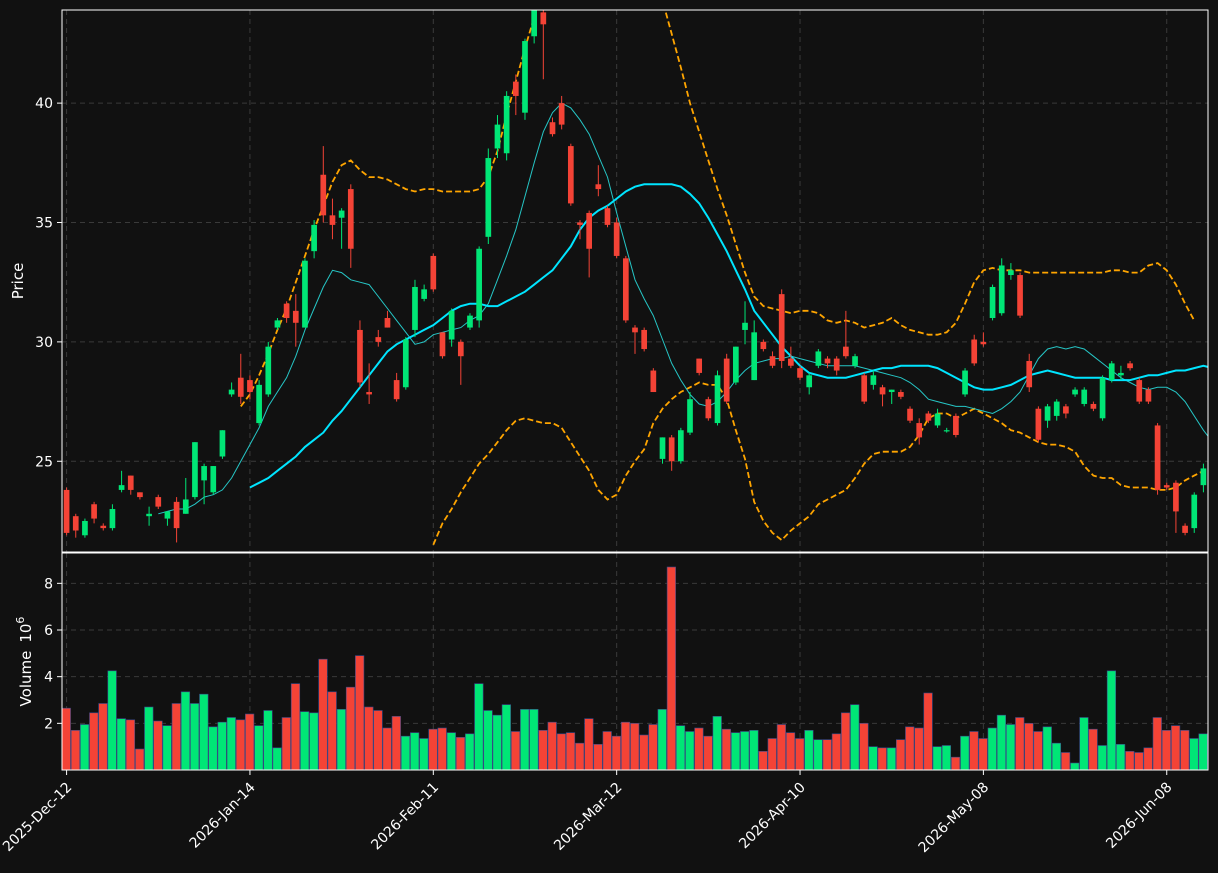 The height and width of the screenshot is (873, 1218). What do you see at coordinates (44, 462) in the screenshot?
I see `price-tick-label: 25` at bounding box center [44, 462].